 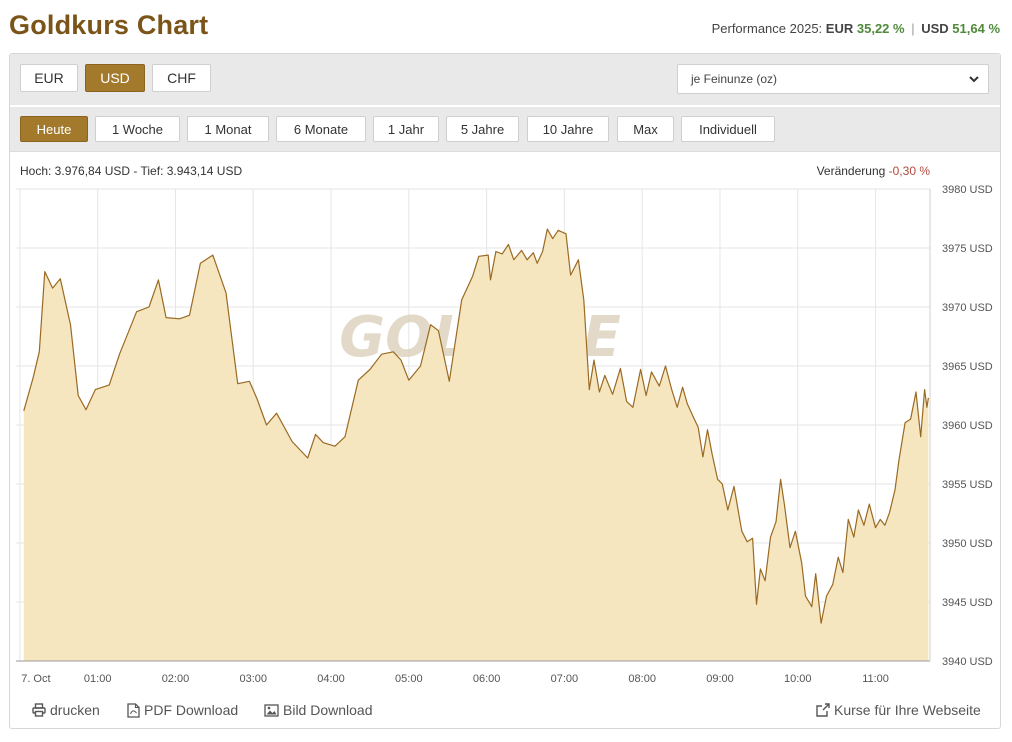 What do you see at coordinates (253, 679) in the screenshot?
I see `x-tick-label: 03:00` at bounding box center [253, 679].